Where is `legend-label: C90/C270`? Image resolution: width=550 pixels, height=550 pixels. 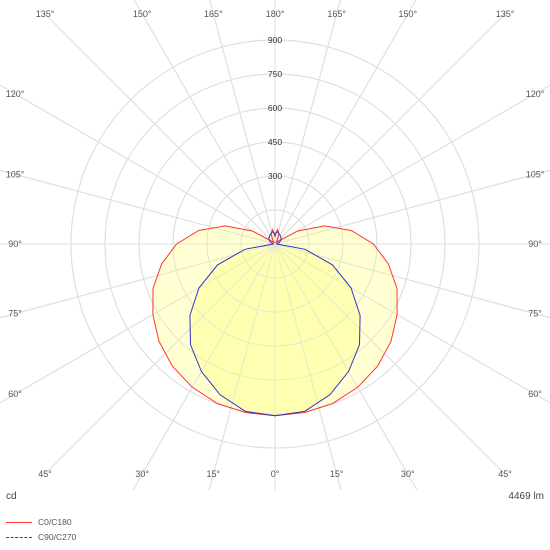 legend-label: C90/C270 is located at coordinates (57, 537).